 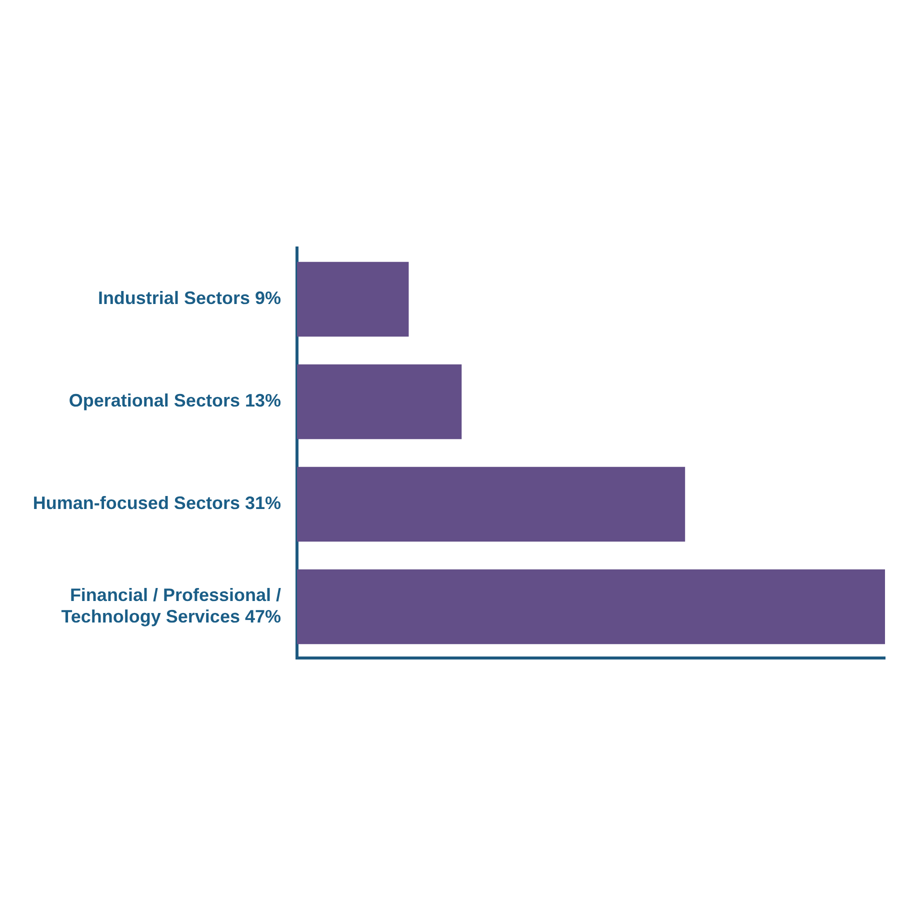 I want to click on y-tick-label: Financial / Professional / Technology Services 47%, so click(x=171, y=605).